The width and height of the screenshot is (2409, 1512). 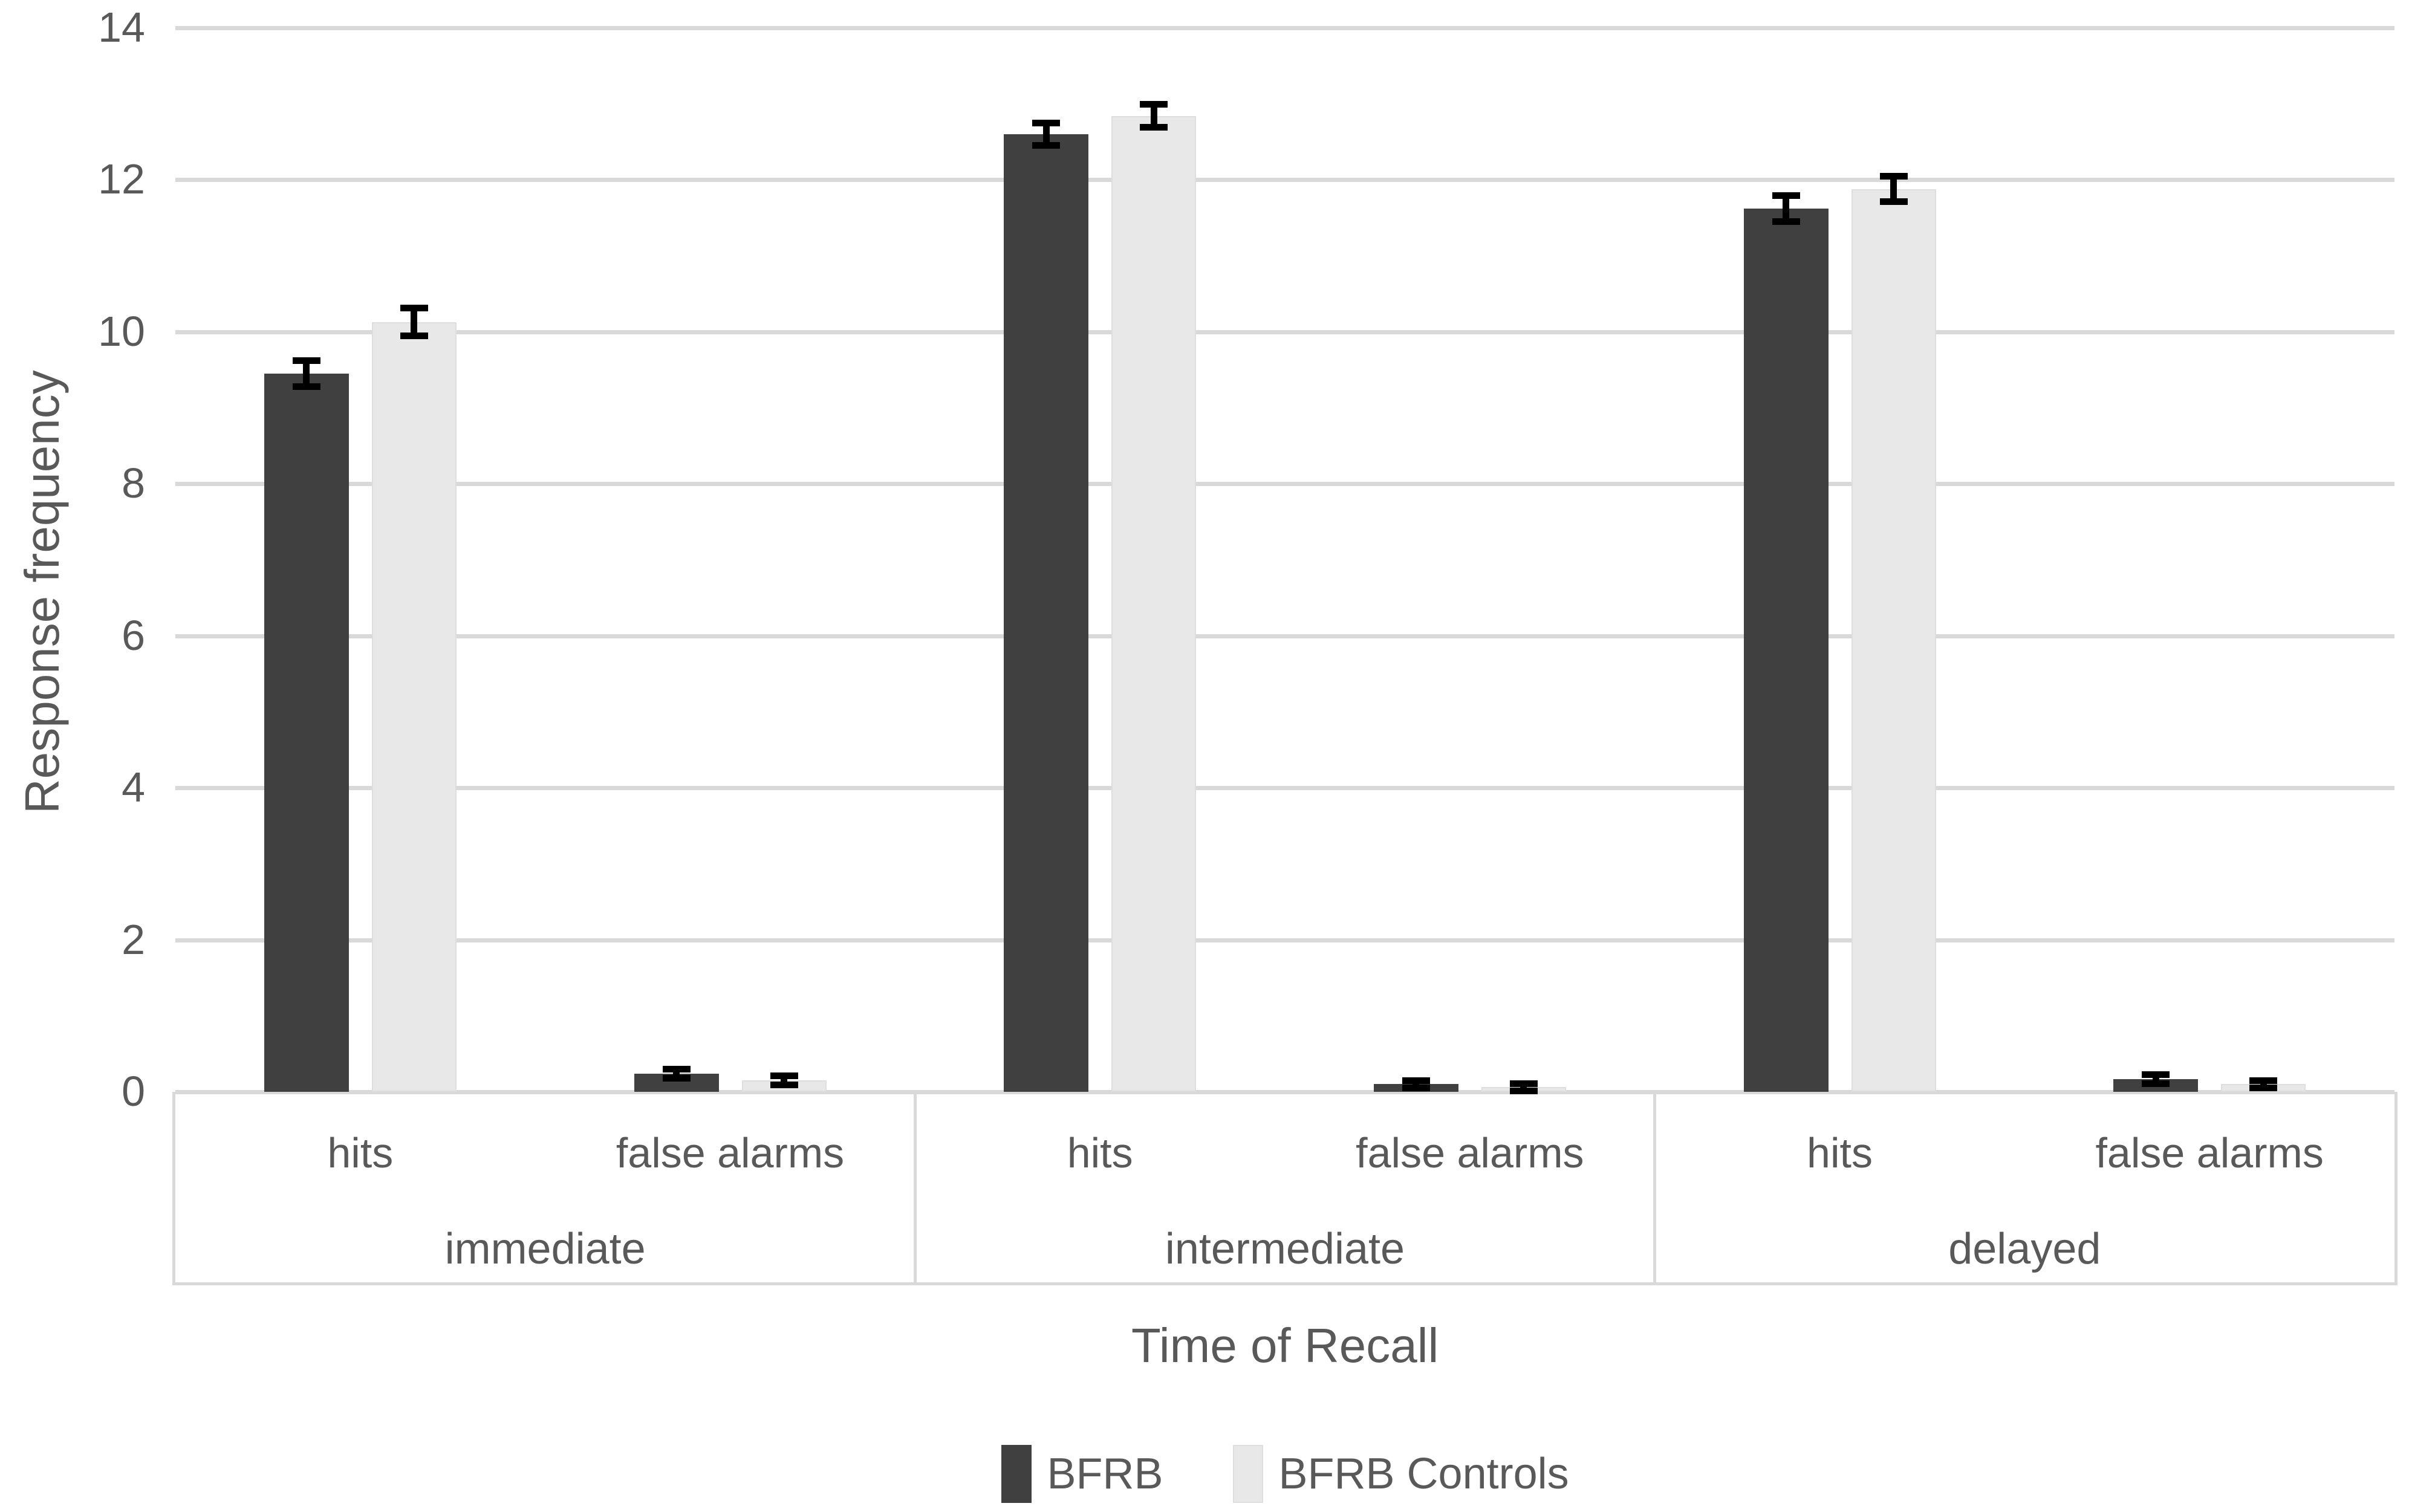 What do you see at coordinates (1046, 613) in the screenshot?
I see `bar-bfrb-intermediate-hits` at bounding box center [1046, 613].